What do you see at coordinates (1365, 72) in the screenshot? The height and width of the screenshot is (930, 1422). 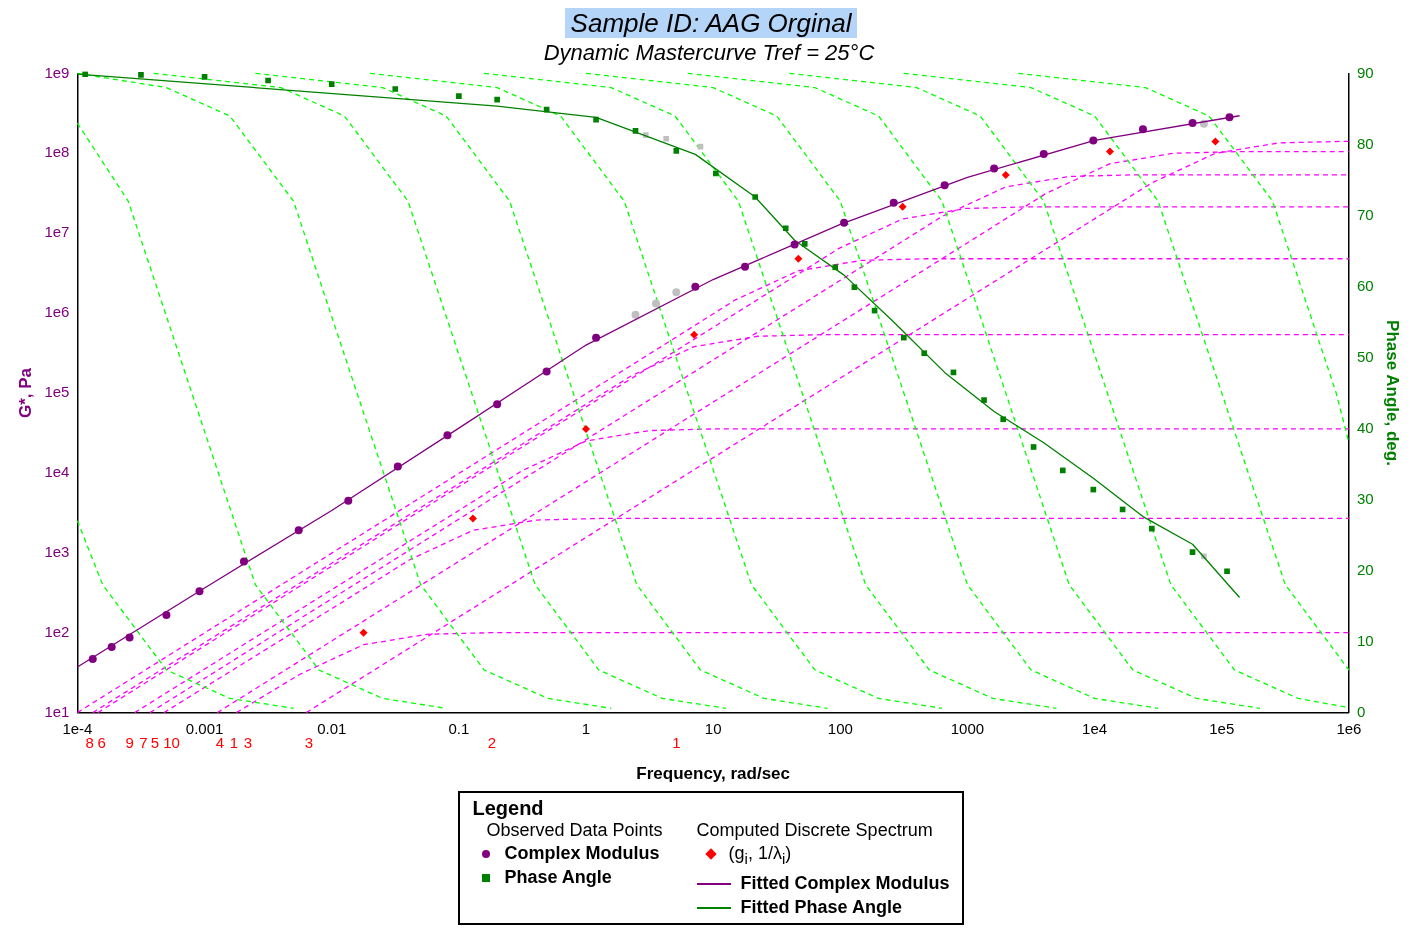 I see `y2-tick-label: 90` at bounding box center [1365, 72].